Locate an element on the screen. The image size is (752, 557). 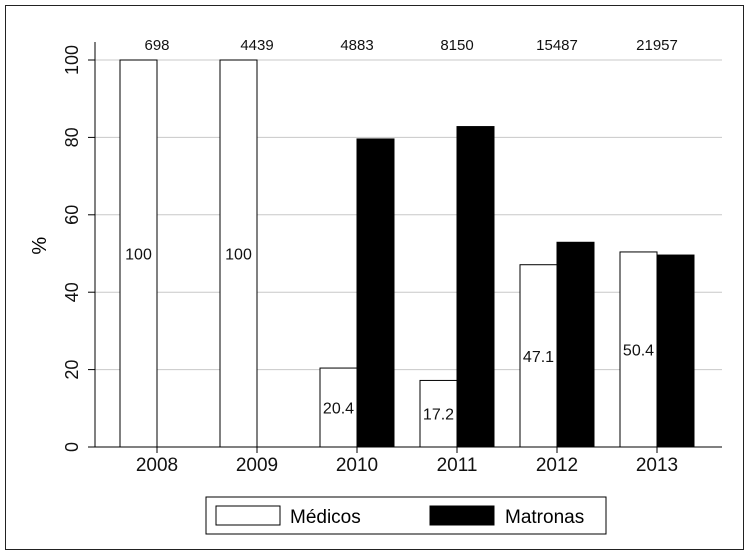
bar-medicos-2013 is located at coordinates (638, 349).